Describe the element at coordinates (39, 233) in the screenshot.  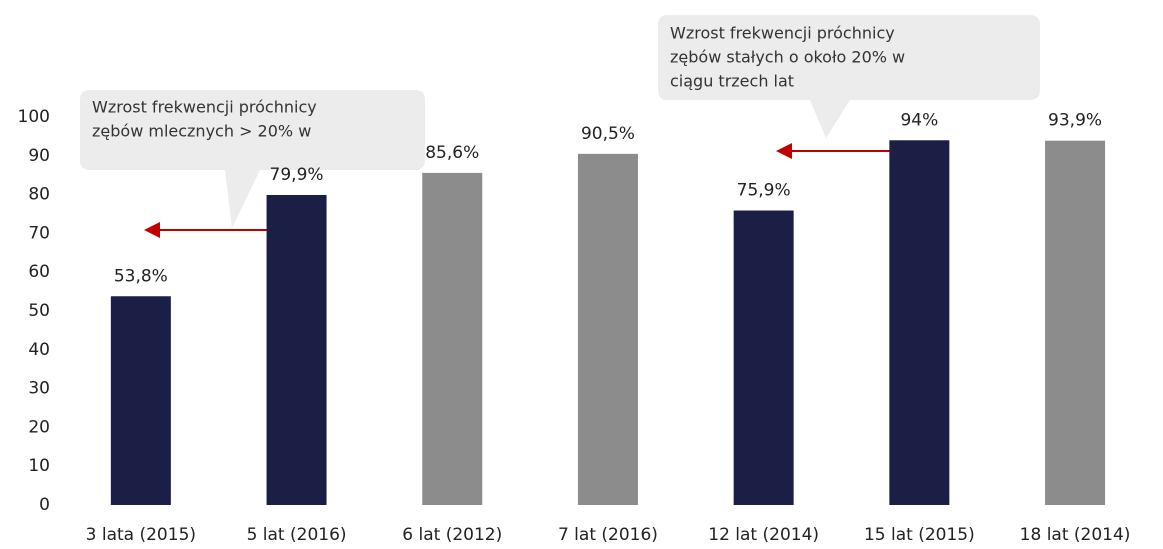
I see `y-tick-label: 70` at that location.